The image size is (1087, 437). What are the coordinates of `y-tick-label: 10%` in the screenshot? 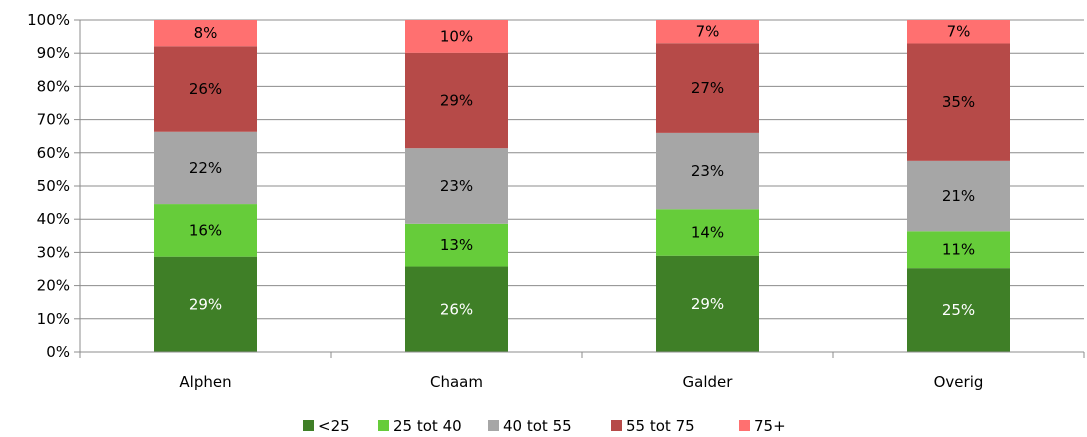 It's located at (53, 319).